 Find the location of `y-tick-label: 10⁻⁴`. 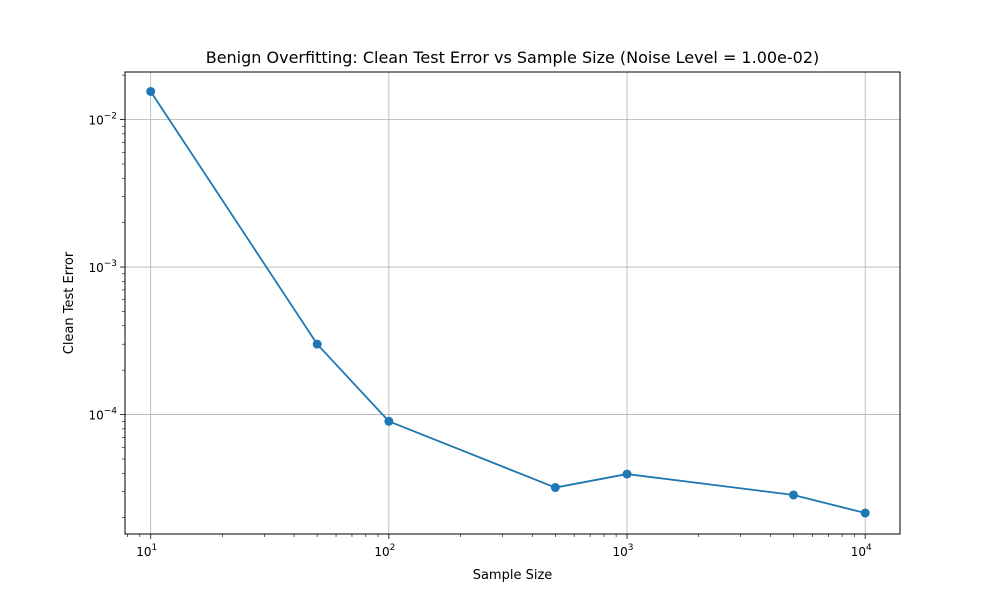

y-tick-label: 10⁻⁴ is located at coordinates (102, 415).